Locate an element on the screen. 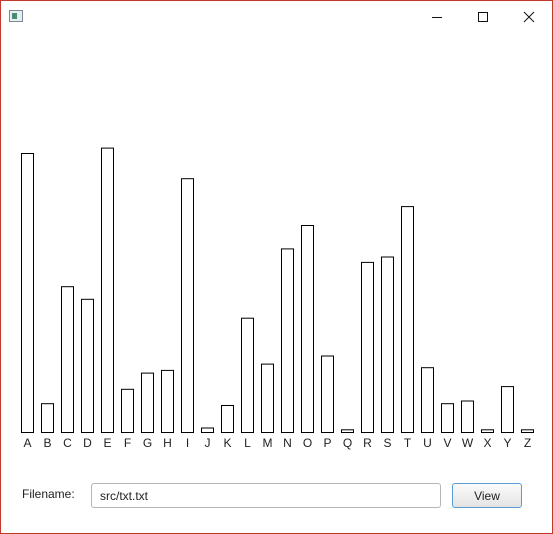  tick-label-q: Q is located at coordinates (347, 443).